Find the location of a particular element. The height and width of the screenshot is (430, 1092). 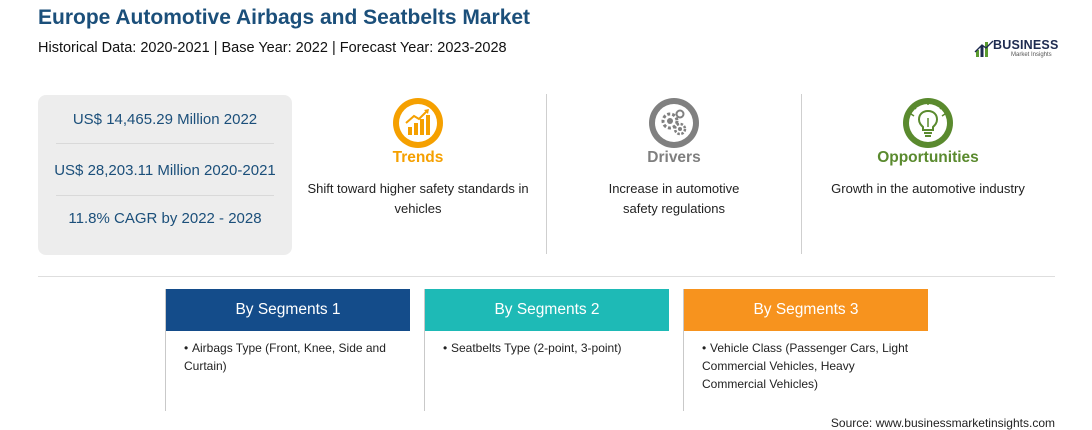

segment-header: By Segments 3 is located at coordinates (806, 310).